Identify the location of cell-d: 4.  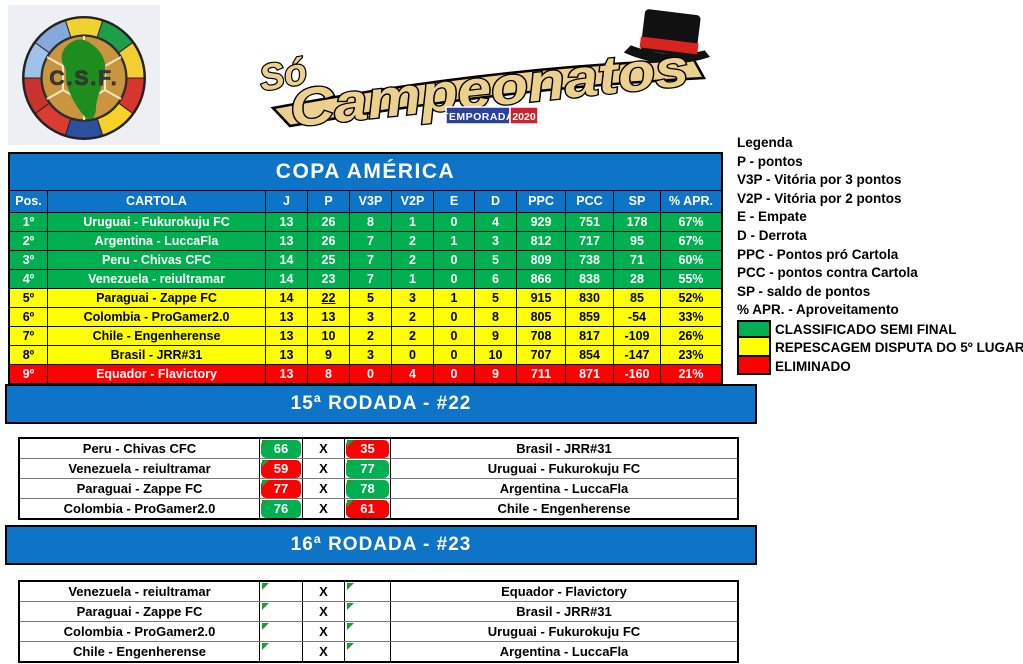
(496, 222).